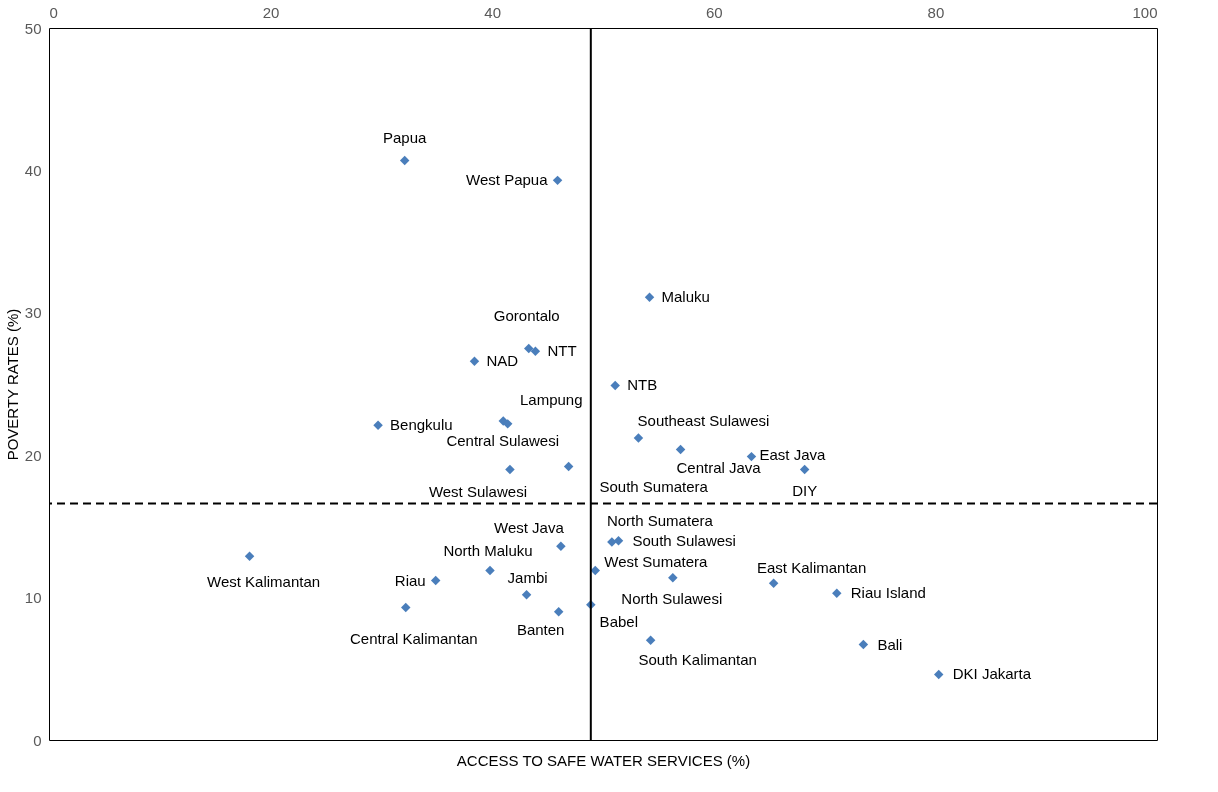  What do you see at coordinates (660, 521) in the screenshot?
I see `series-label: North Sumatera` at bounding box center [660, 521].